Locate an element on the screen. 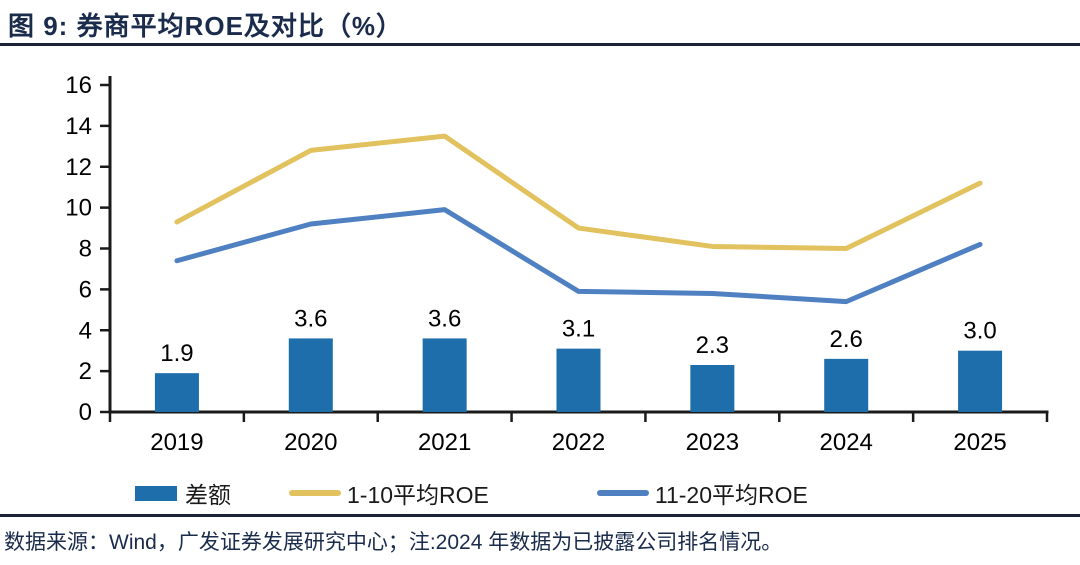 The height and width of the screenshot is (565, 1080). svg-text: 6 is located at coordinates (85, 289).